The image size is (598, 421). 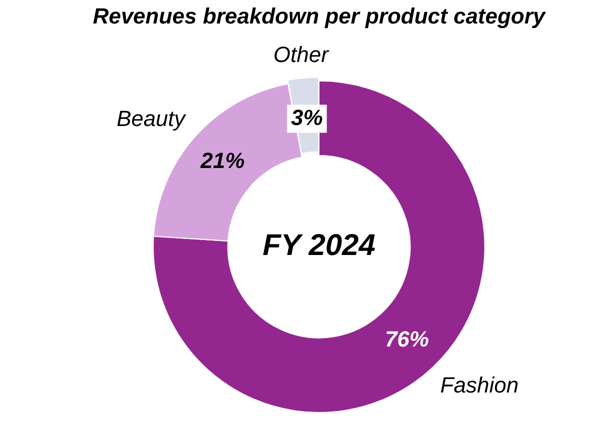 What do you see at coordinates (301, 54) in the screenshot?
I see `slice-label: Other` at bounding box center [301, 54].